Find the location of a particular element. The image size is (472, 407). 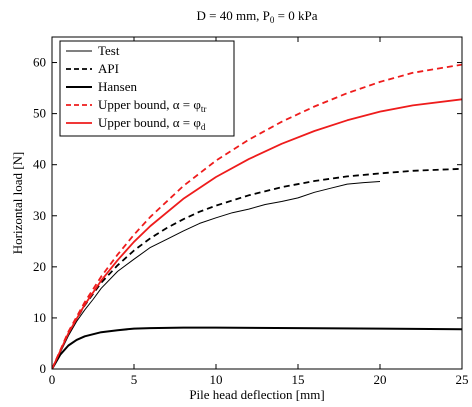

y-tick-label: 10 is located at coordinates (39, 317).